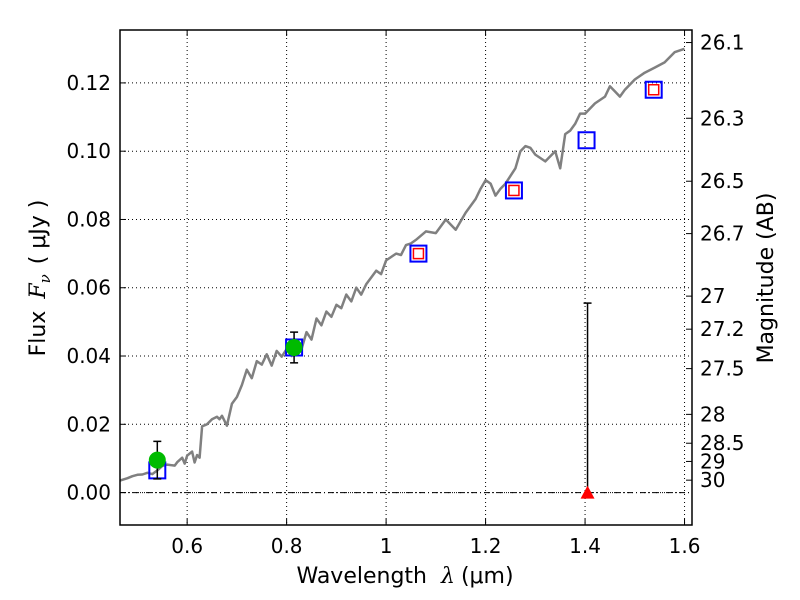 Image resolution: width=800 pixels, height=600 pixels. I want to click on x-tick-label: 1.6, so click(685, 546).